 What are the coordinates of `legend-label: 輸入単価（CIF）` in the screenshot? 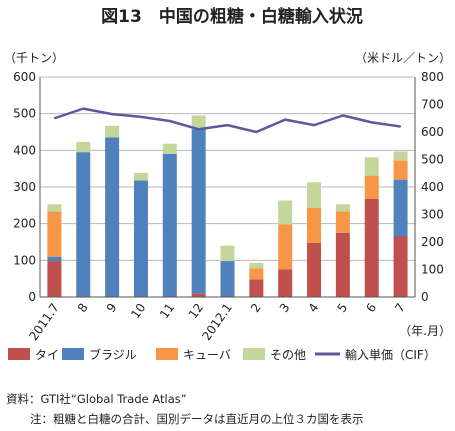 It's located at (390, 354).